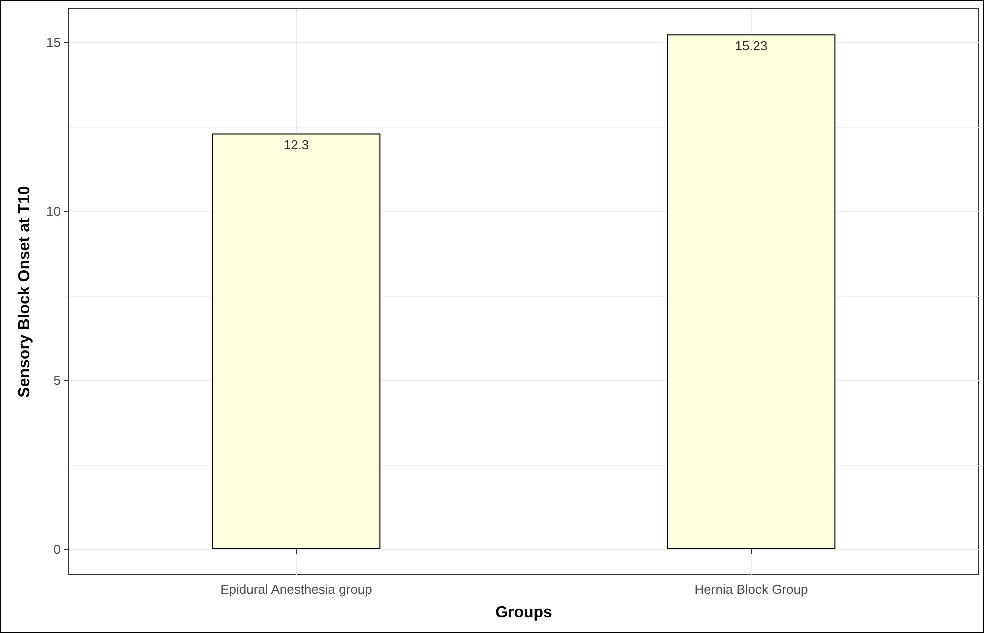 The width and height of the screenshot is (984, 633). Describe the element at coordinates (751, 46) in the screenshot. I see `data-label: 15.23` at that location.